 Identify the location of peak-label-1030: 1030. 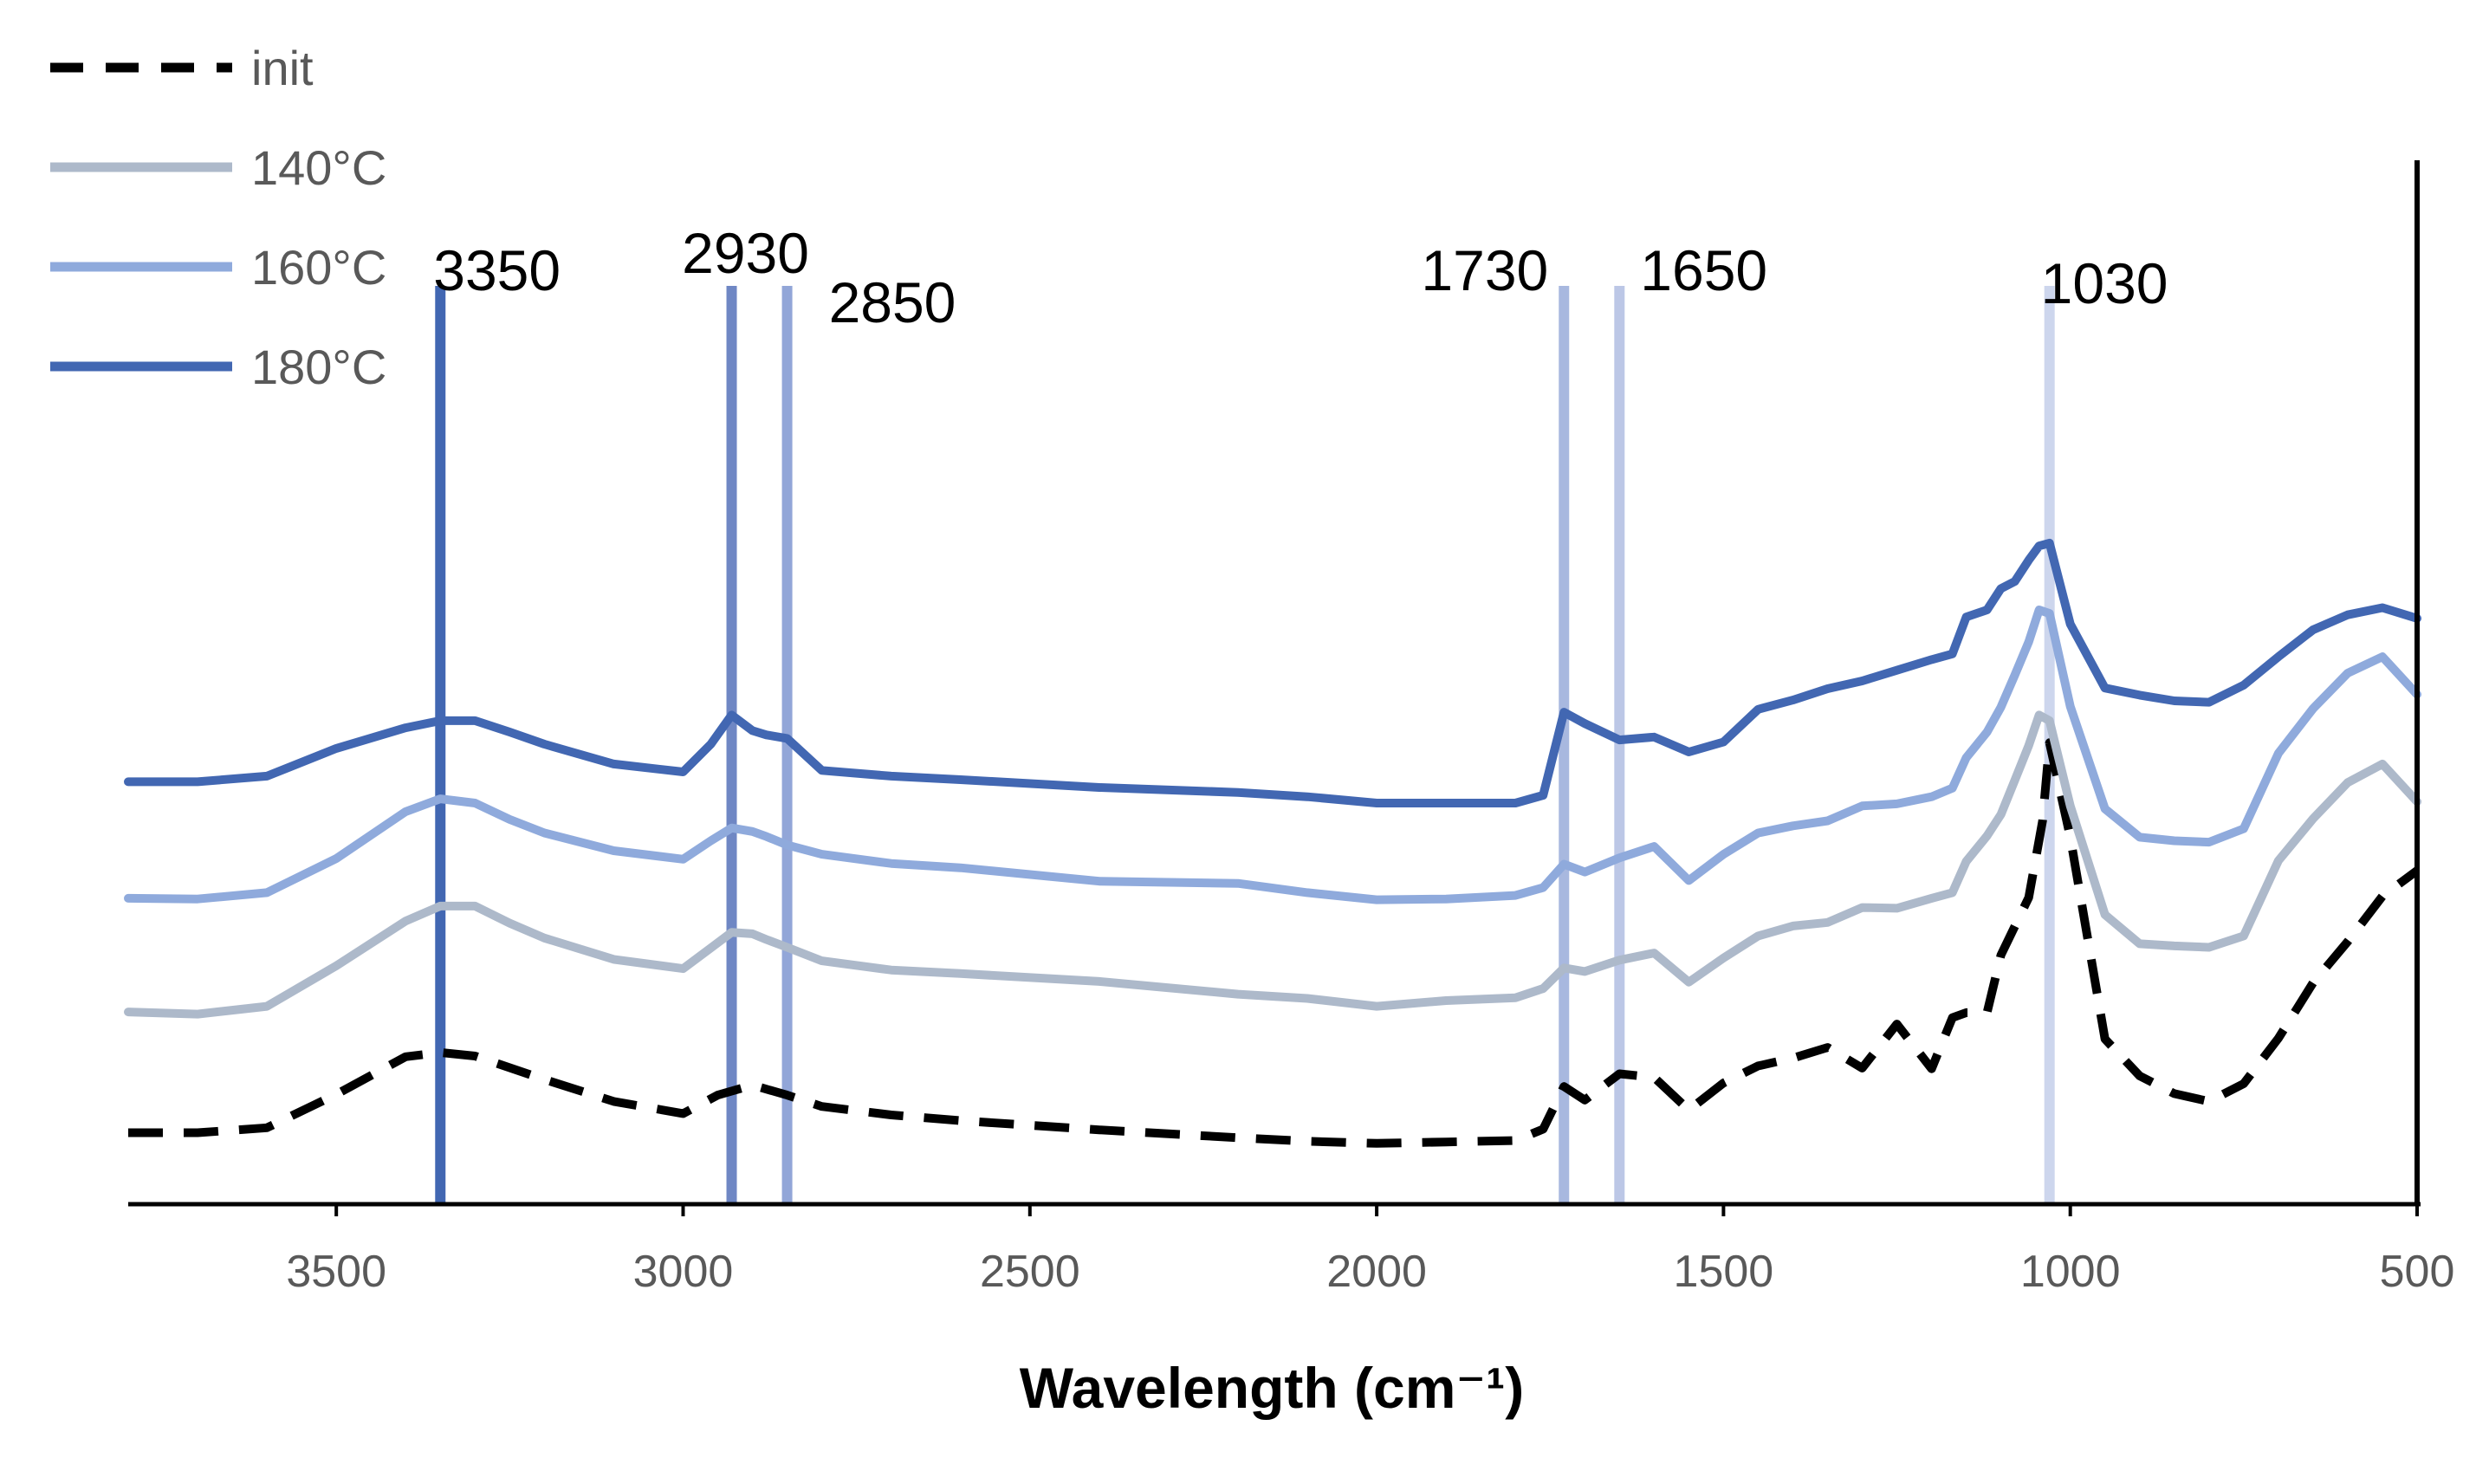
(2104, 283).